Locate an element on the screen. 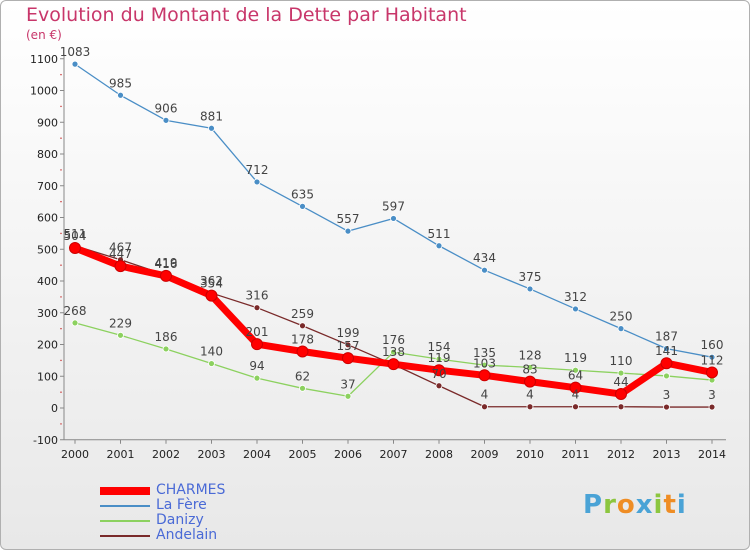  y-tick-label: 100 is located at coordinates (47, 376).